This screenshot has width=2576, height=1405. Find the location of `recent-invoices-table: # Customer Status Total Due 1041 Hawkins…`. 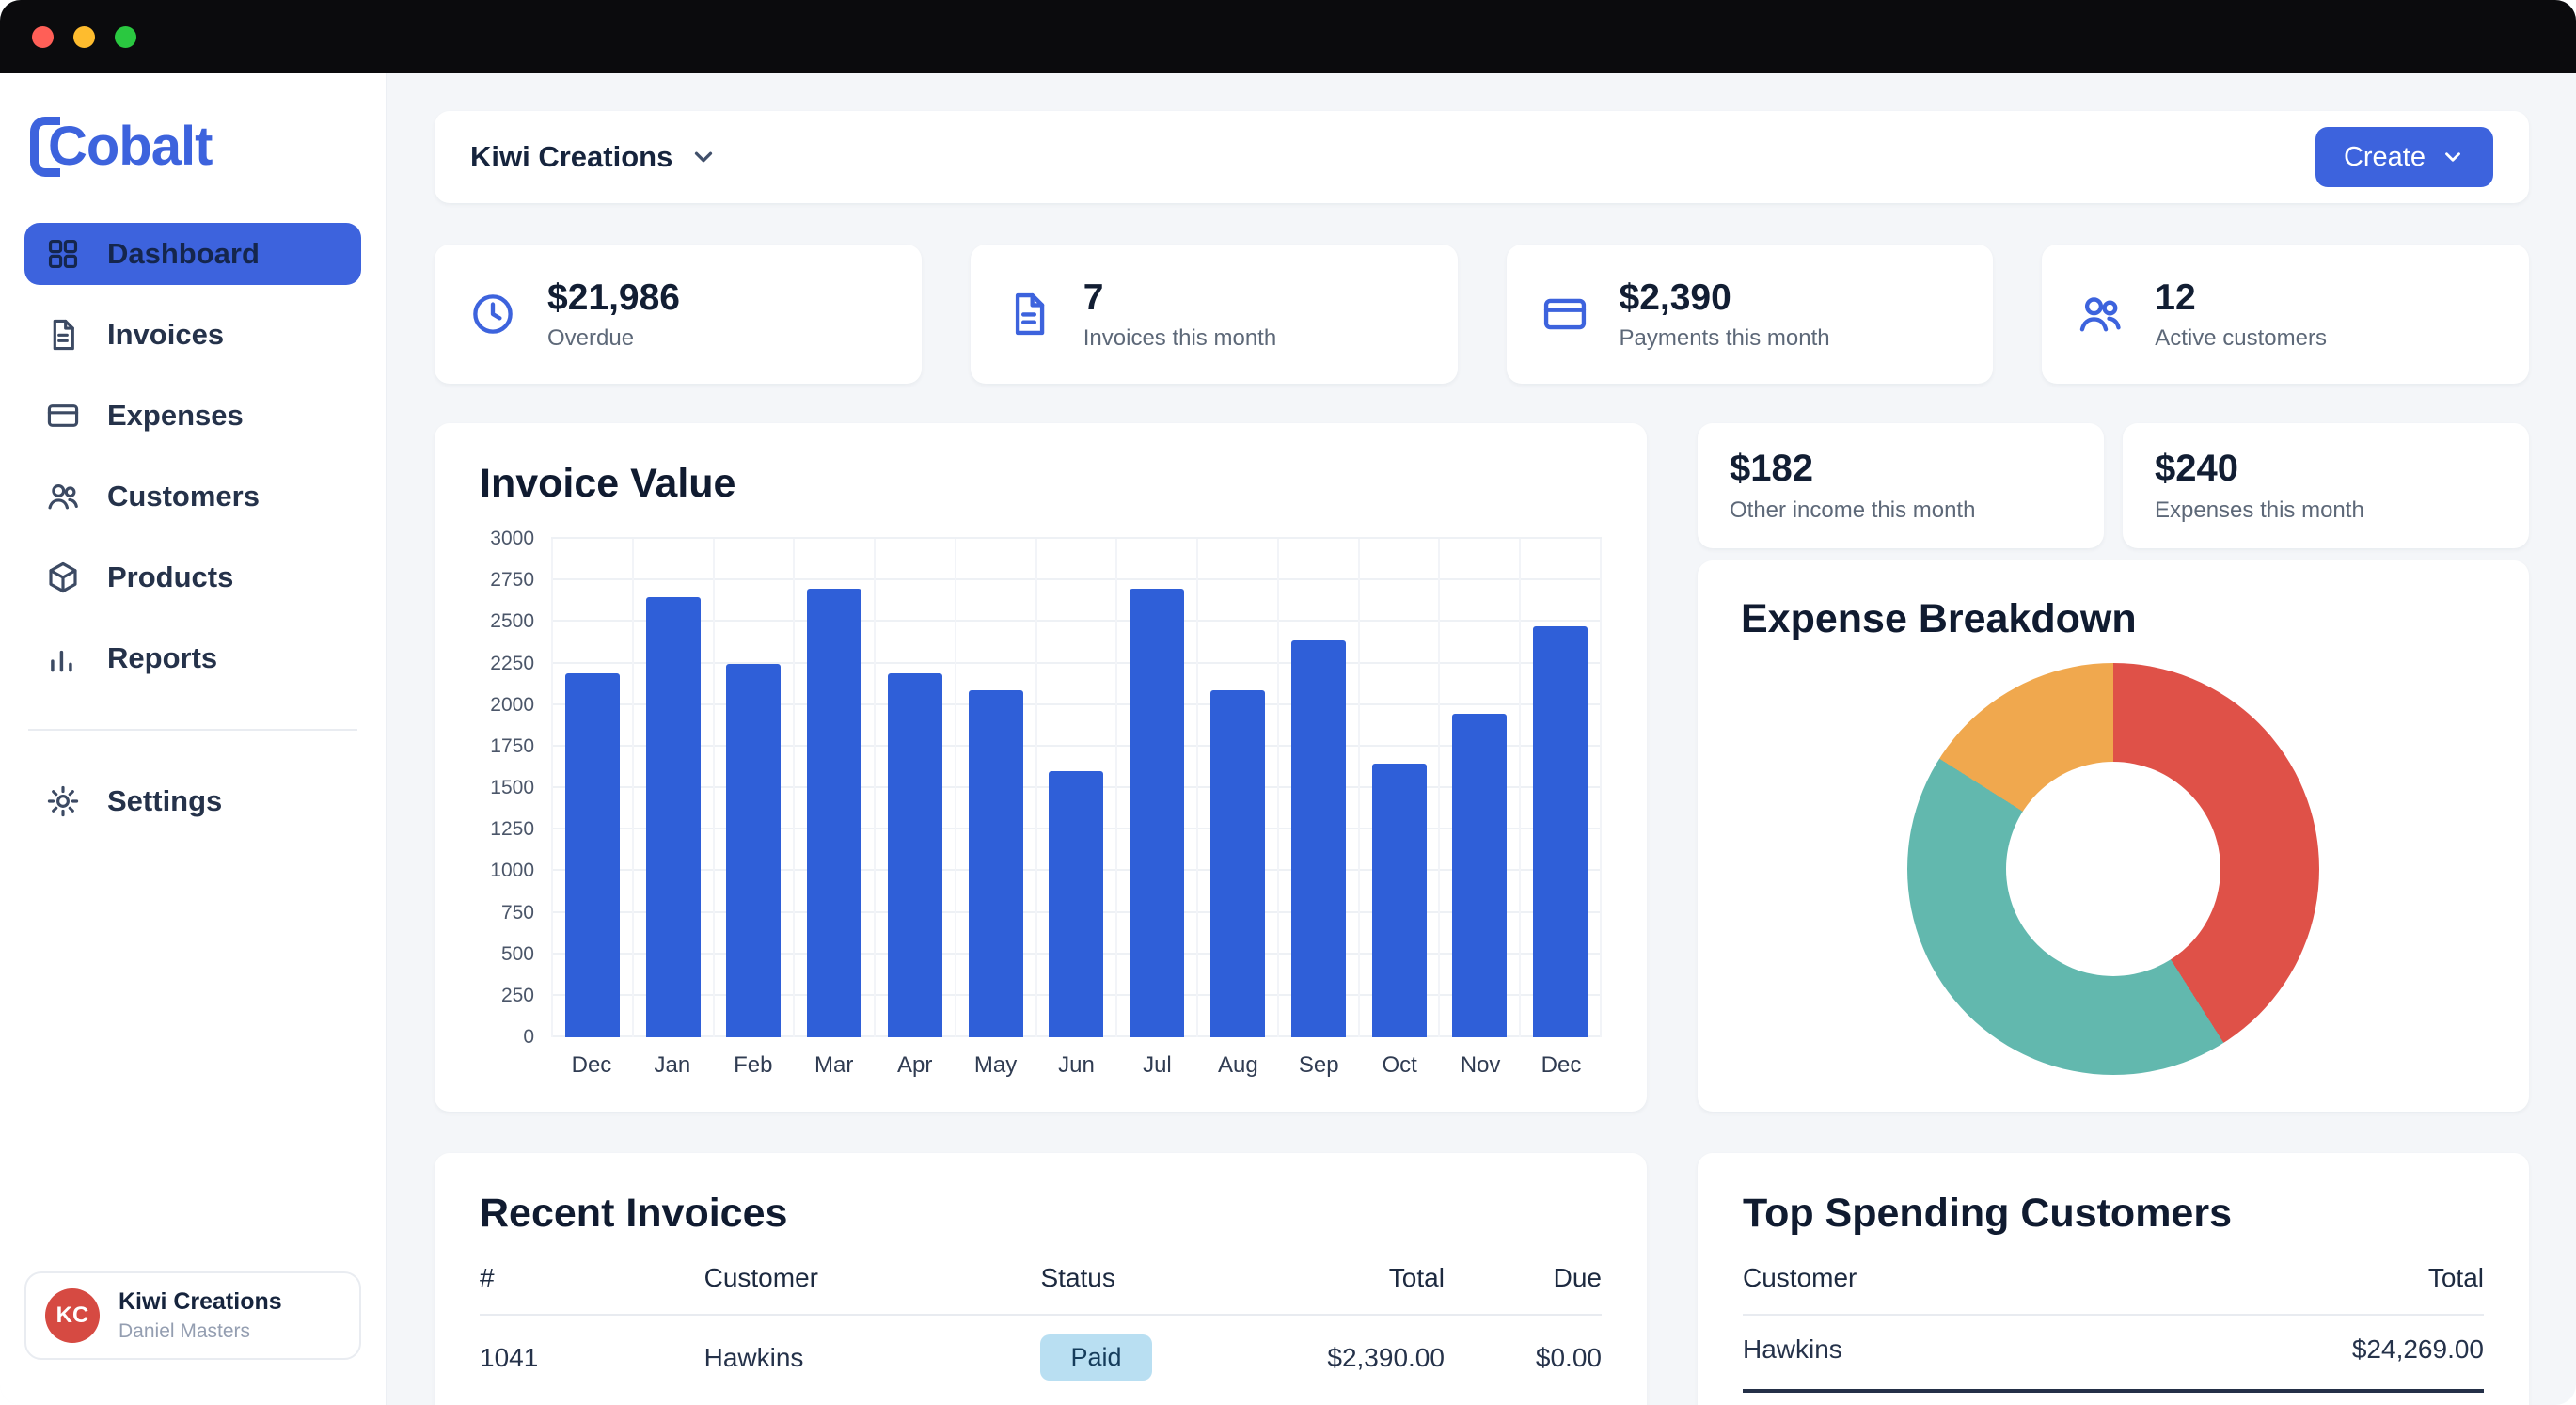

recent-invoices-table: # Customer Status Total Due 1041 Hawkins… is located at coordinates (1041, 1334).